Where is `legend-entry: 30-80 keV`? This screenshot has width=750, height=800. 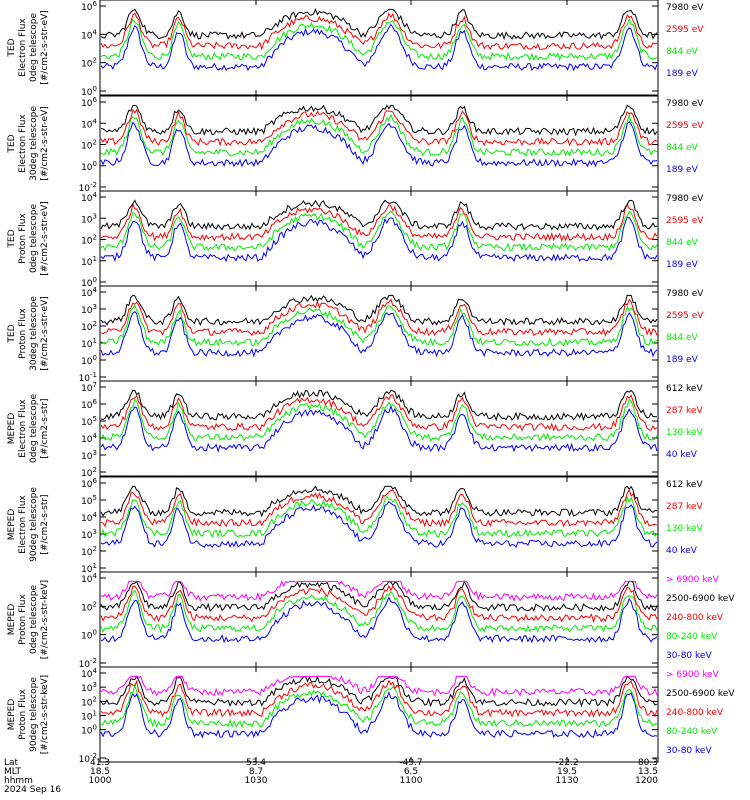 legend-entry: 30-80 keV is located at coordinates (689, 656).